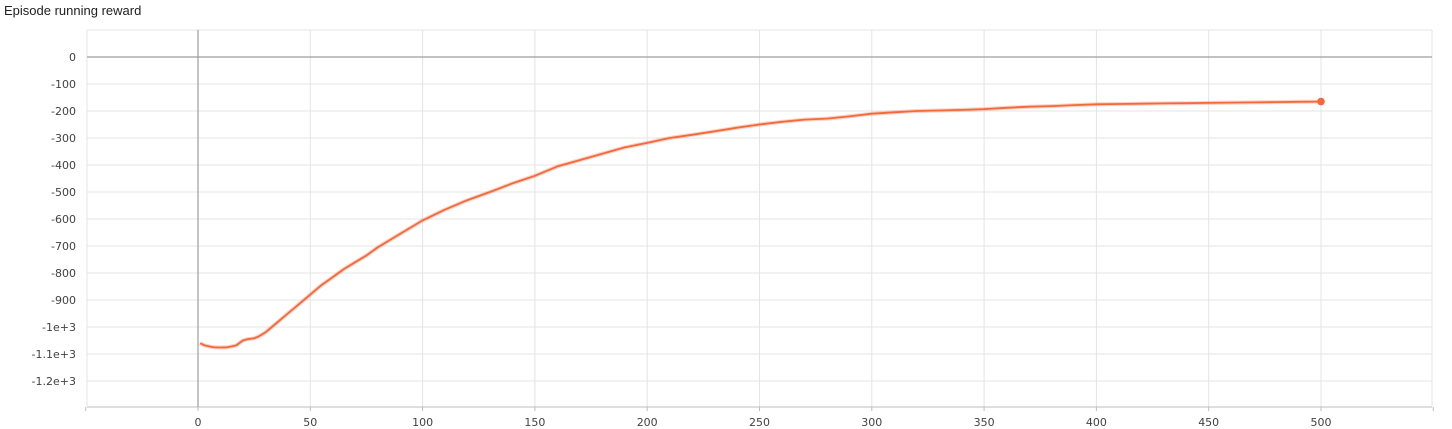 The height and width of the screenshot is (429, 1452). Describe the element at coordinates (534, 422) in the screenshot. I see `x-tick-label: 150` at that location.